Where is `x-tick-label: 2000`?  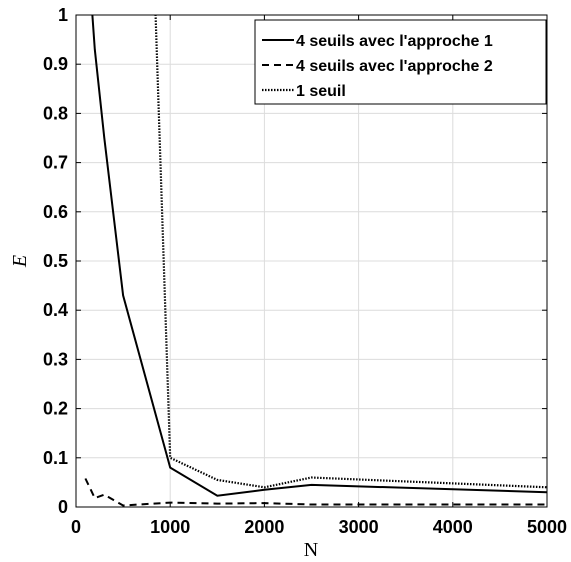
x-tick-label: 2000 is located at coordinates (264, 527).